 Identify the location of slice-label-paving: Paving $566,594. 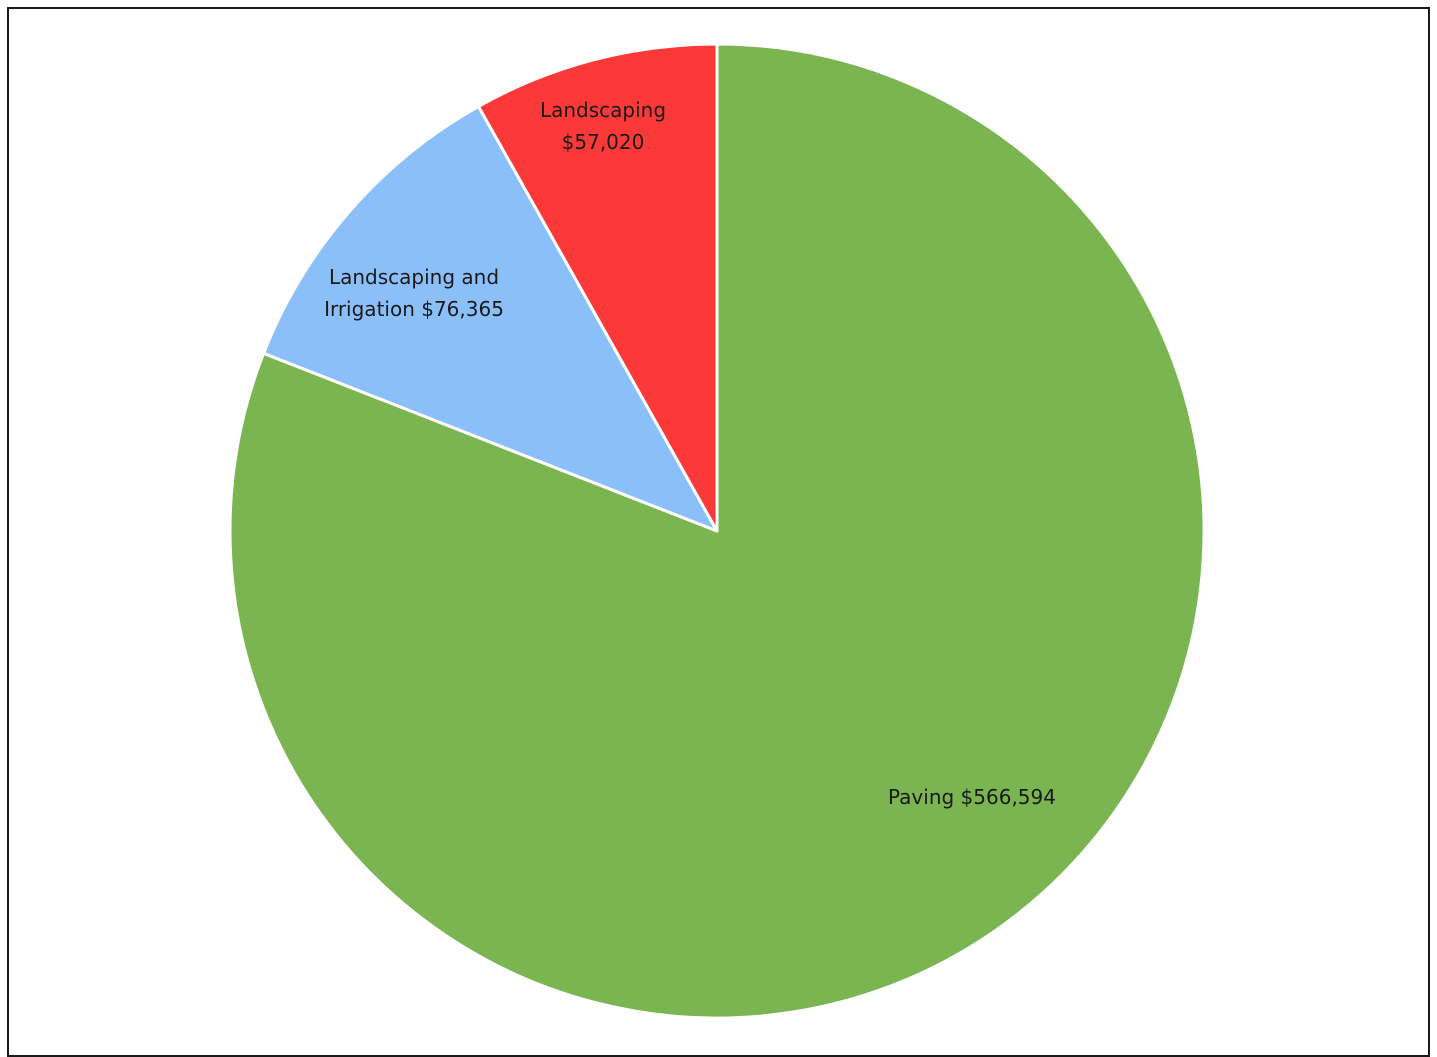
(972, 797).